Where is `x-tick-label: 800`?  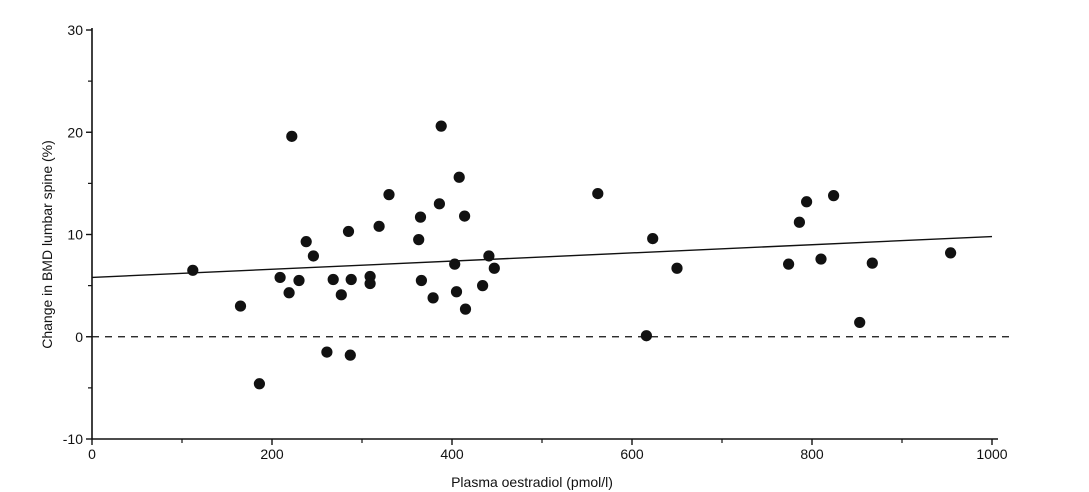
x-tick-label: 800 is located at coordinates (812, 454).